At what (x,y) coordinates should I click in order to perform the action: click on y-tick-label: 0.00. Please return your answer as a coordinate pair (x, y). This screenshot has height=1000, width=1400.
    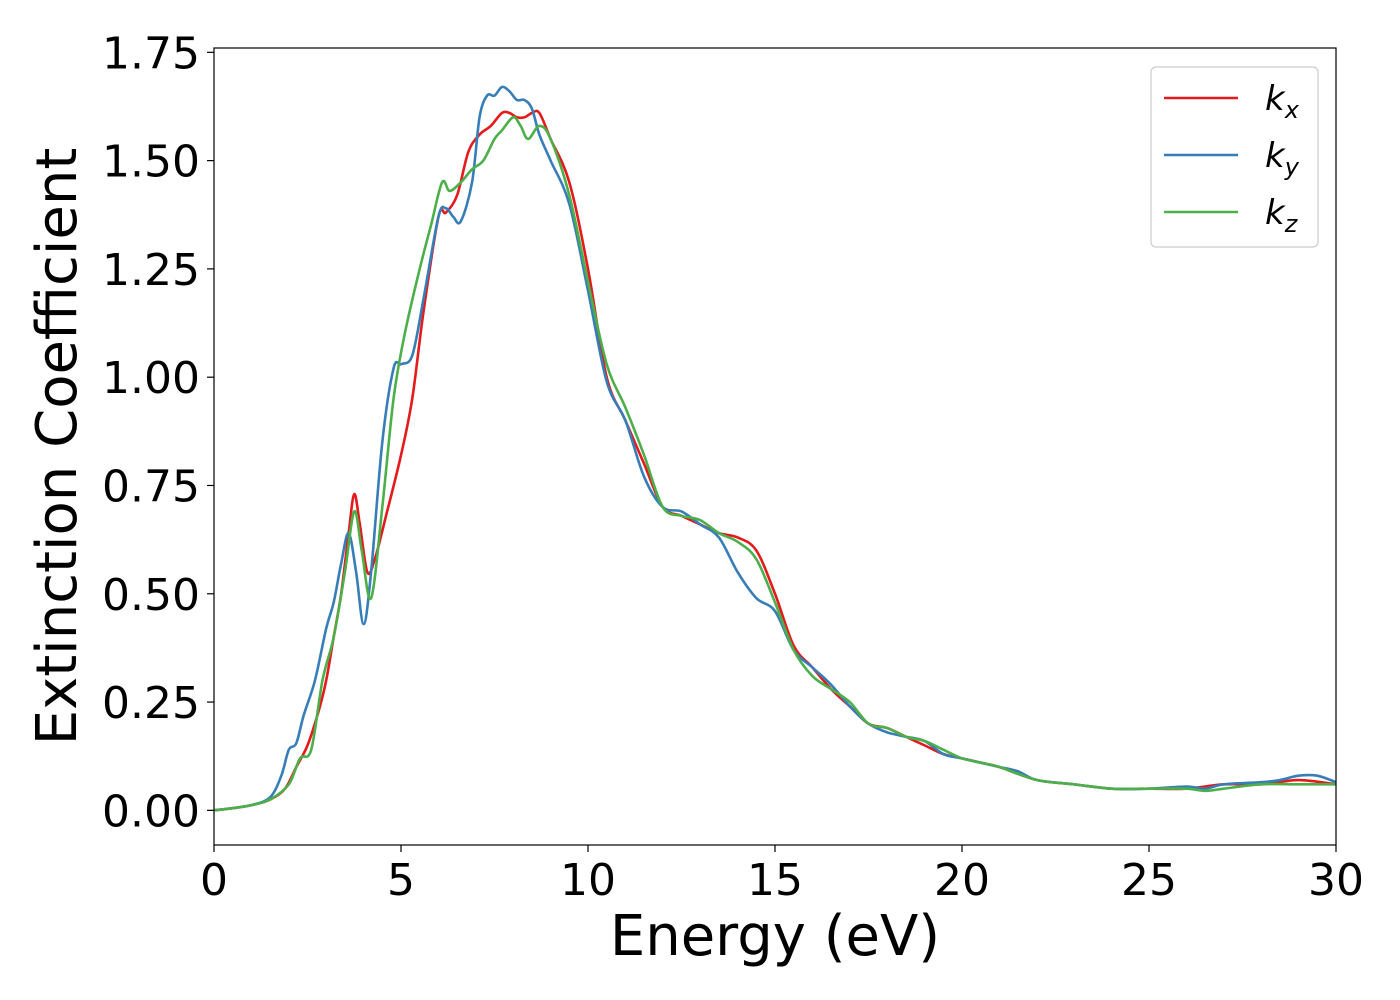
    Looking at the image, I should click on (151, 811).